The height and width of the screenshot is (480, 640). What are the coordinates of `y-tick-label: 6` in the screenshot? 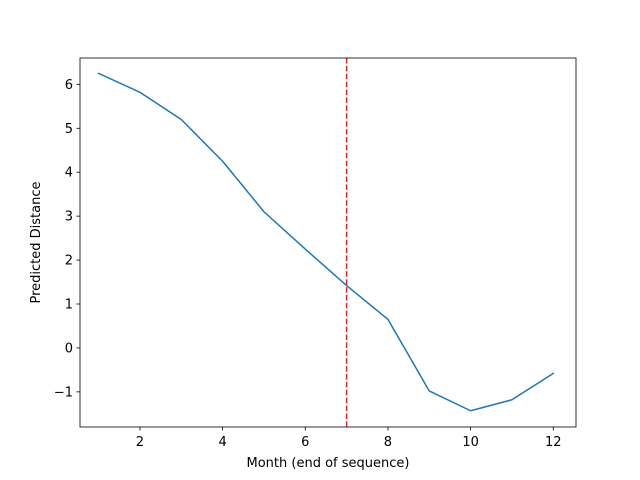 It's located at (69, 85).